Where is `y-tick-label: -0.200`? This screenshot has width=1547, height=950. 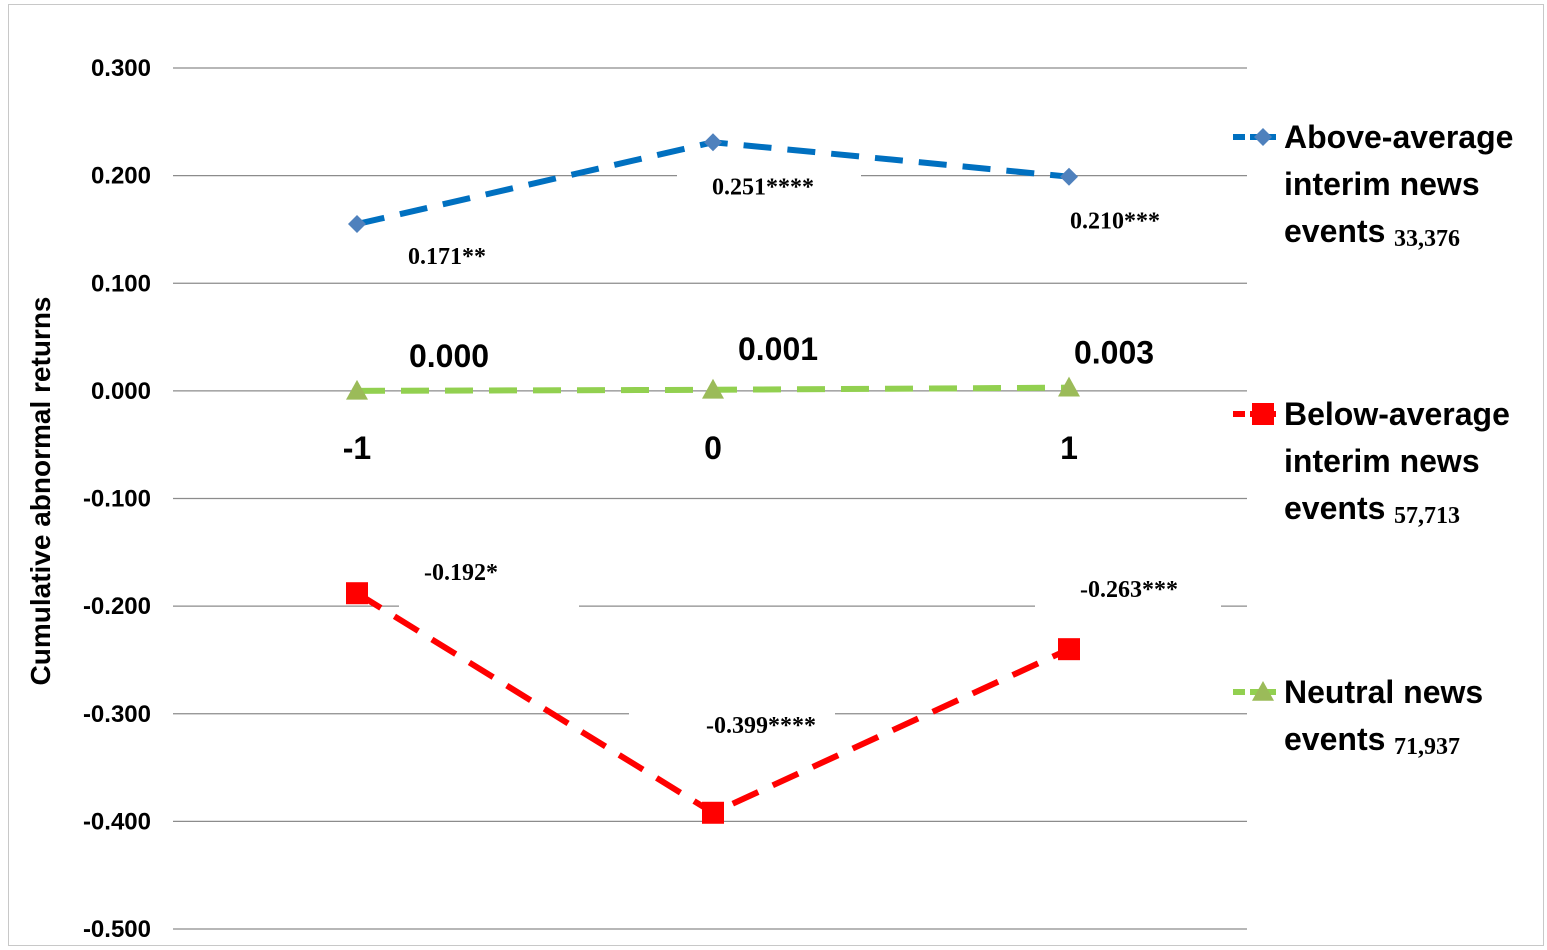 y-tick-label: -0.200 is located at coordinates (117, 606).